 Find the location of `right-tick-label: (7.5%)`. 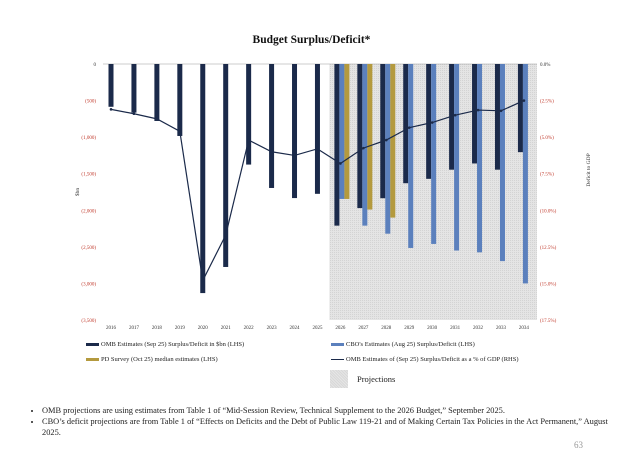

right-tick-label: (7.5%) is located at coordinates (547, 175).